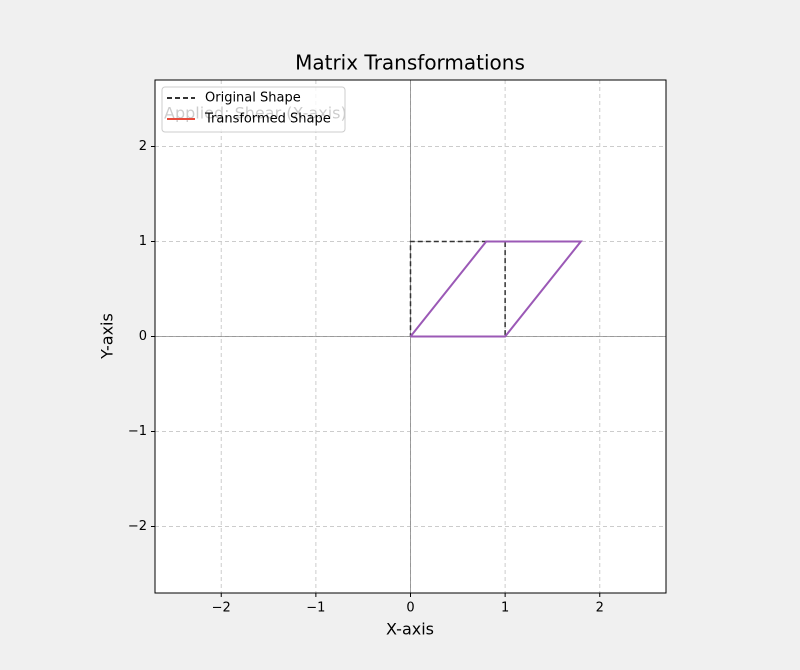  What do you see at coordinates (253, 98) in the screenshot?
I see `legend-label: Original Shape` at bounding box center [253, 98].